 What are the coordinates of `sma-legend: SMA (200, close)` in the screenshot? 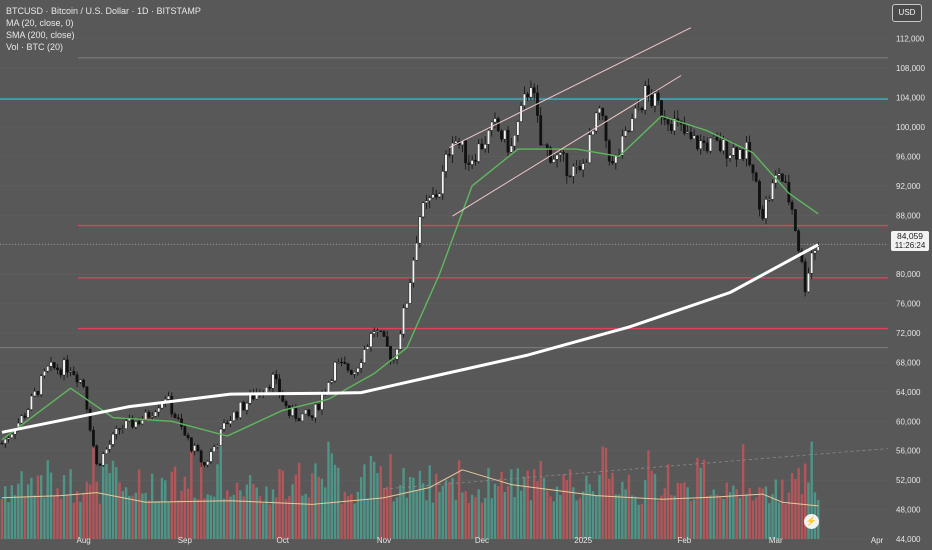 It's located at (40, 35).